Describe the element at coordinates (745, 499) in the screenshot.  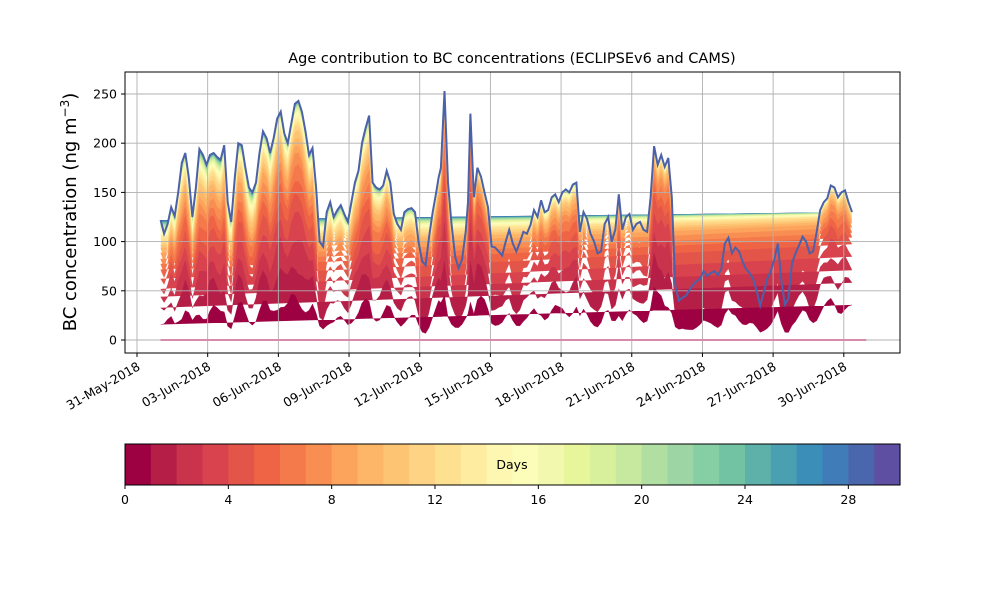
I see `colorbar-tick-label: 24` at that location.